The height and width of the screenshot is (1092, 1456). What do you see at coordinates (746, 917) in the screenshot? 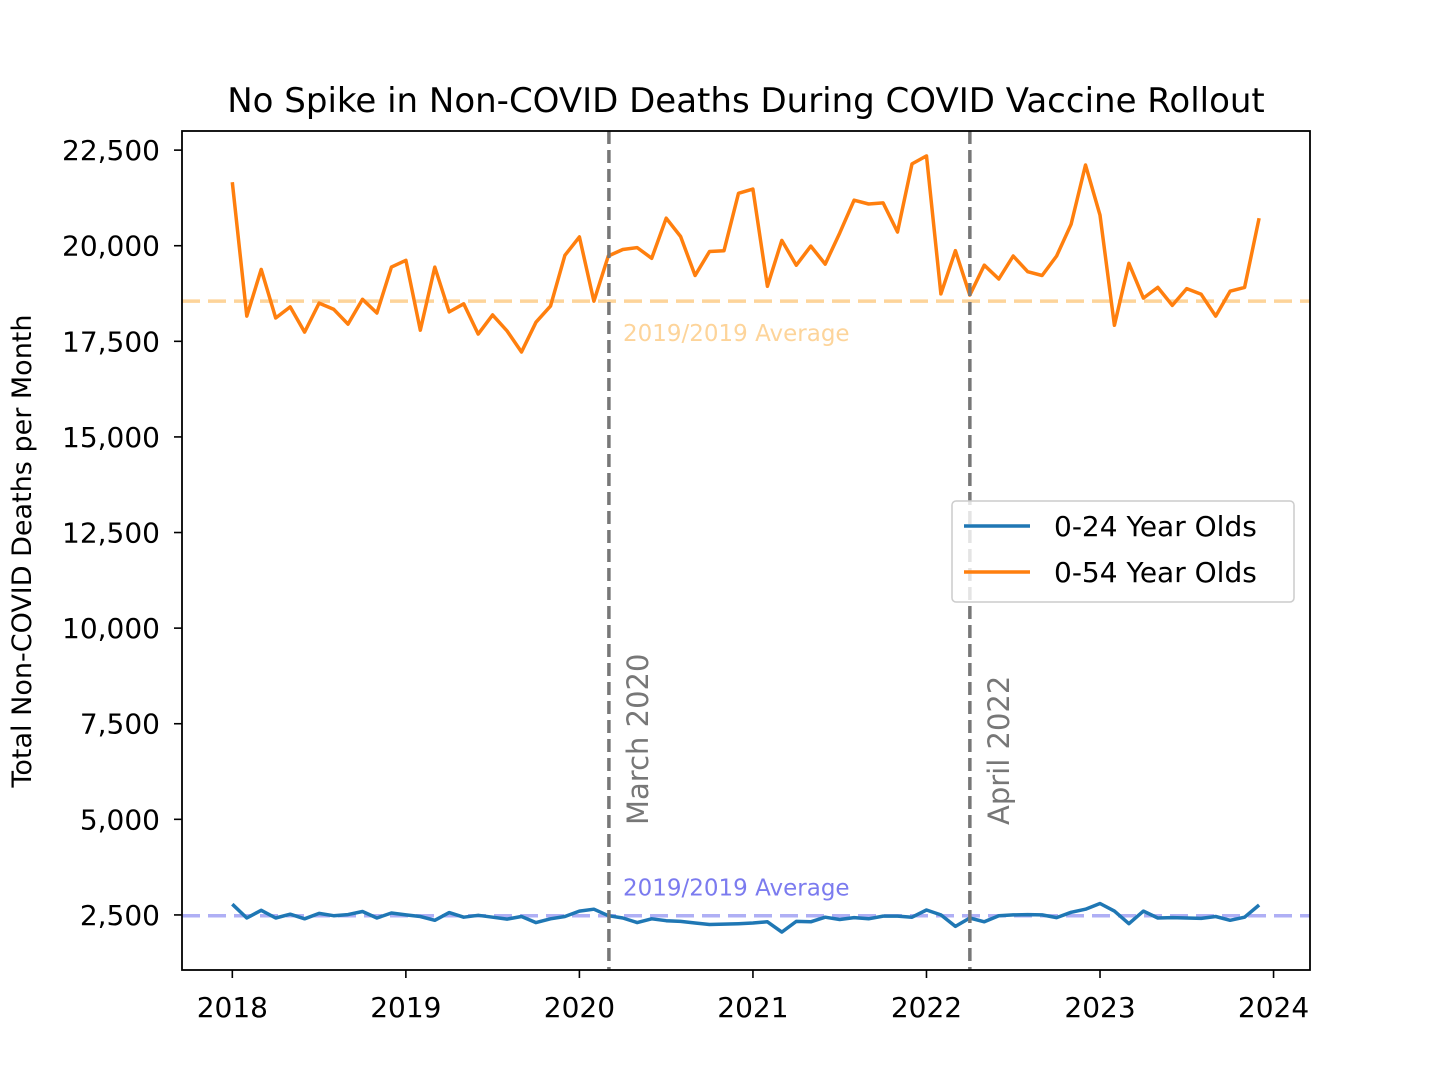
I see `series-line-0-24-year-olds` at bounding box center [746, 917].